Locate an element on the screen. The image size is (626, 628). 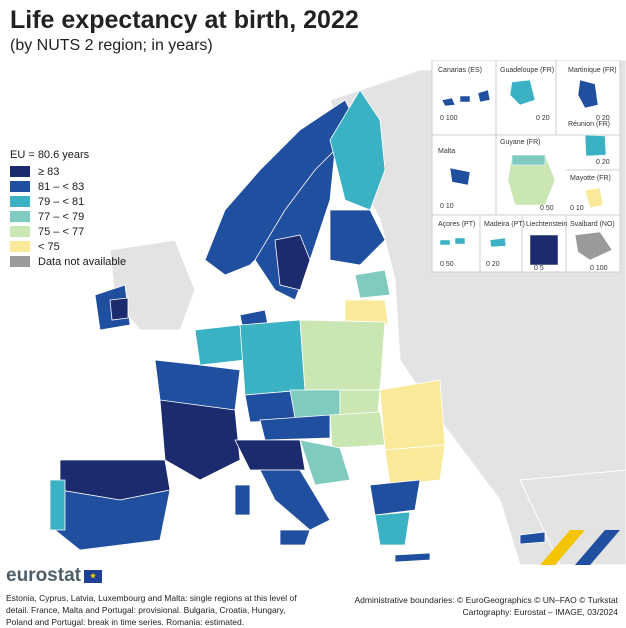
region-ireland-east is located at coordinates (119, 309).